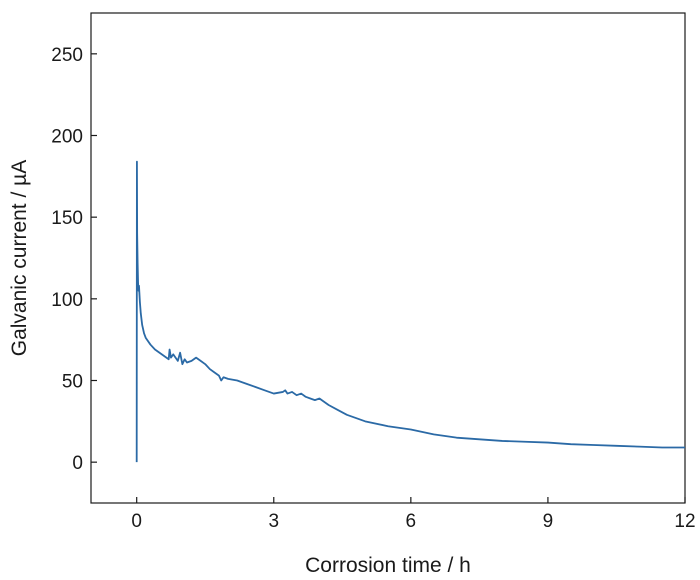 Image resolution: width=700 pixels, height=580 pixels. Describe the element at coordinates (72, 382) in the screenshot. I see `y-tick-label: 50` at that location.